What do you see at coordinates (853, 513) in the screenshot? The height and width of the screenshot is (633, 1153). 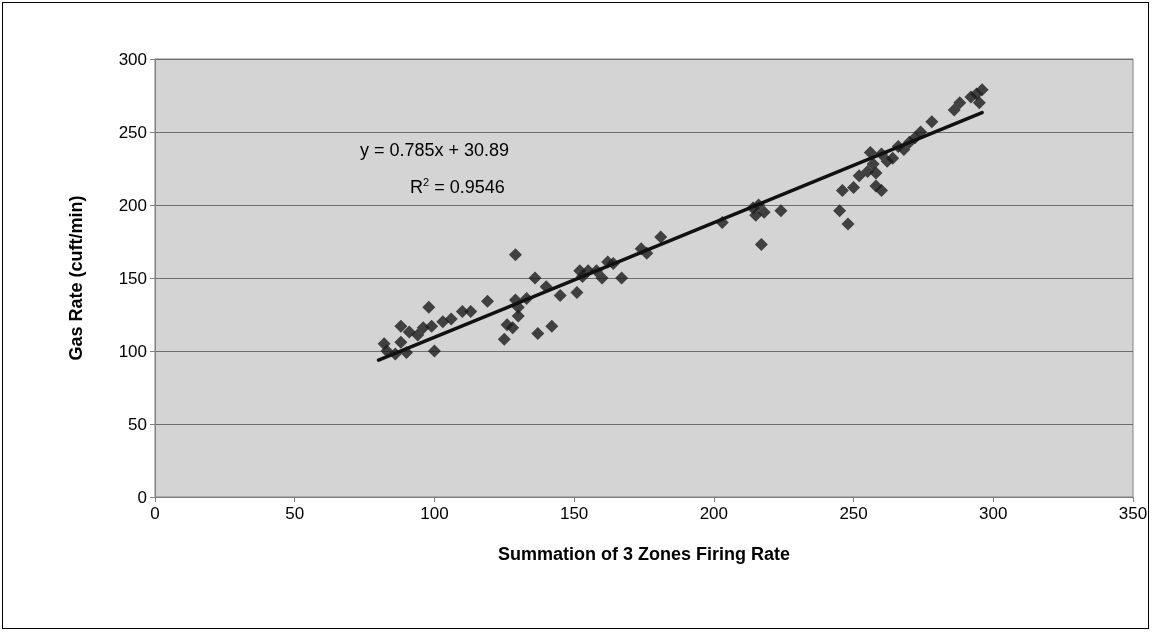 I see `x-tick-label: 250` at bounding box center [853, 513].